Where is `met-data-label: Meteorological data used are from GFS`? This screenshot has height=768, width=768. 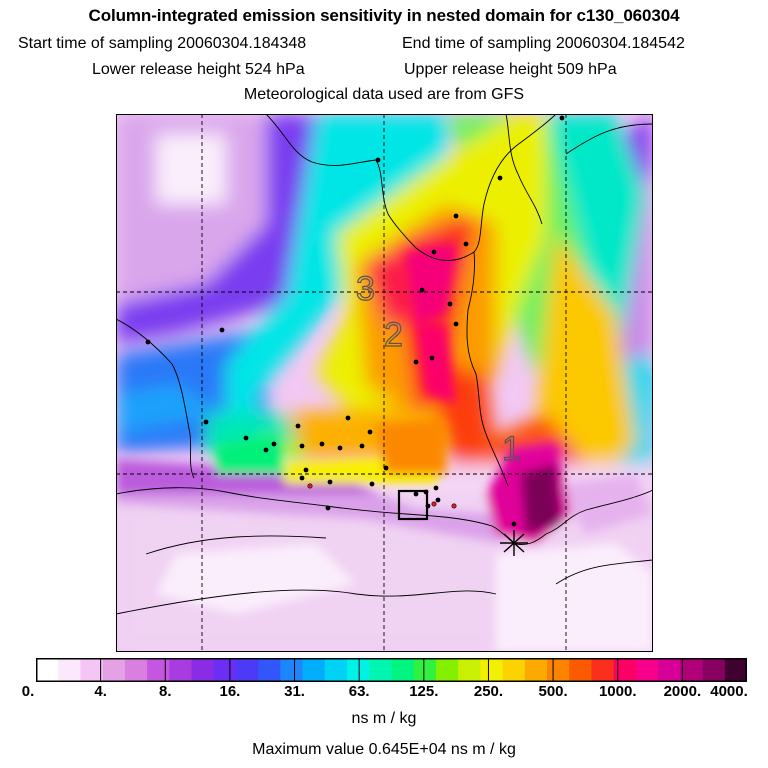
met-data-label: Meteorological data used are from GFS is located at coordinates (384, 94).